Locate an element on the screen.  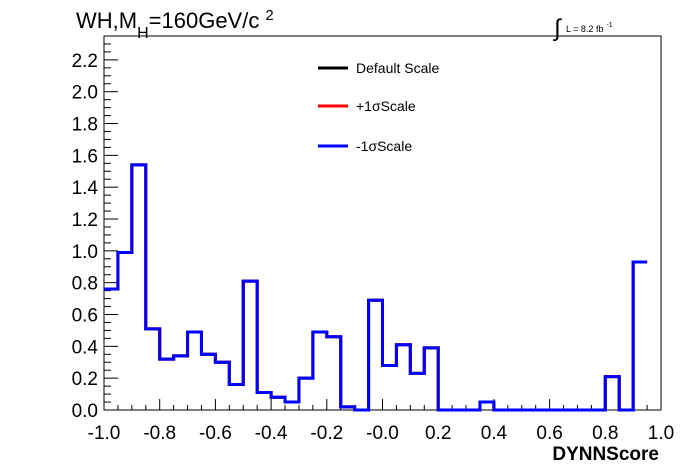
x-tick-label: -0.4 is located at coordinates (271, 433).